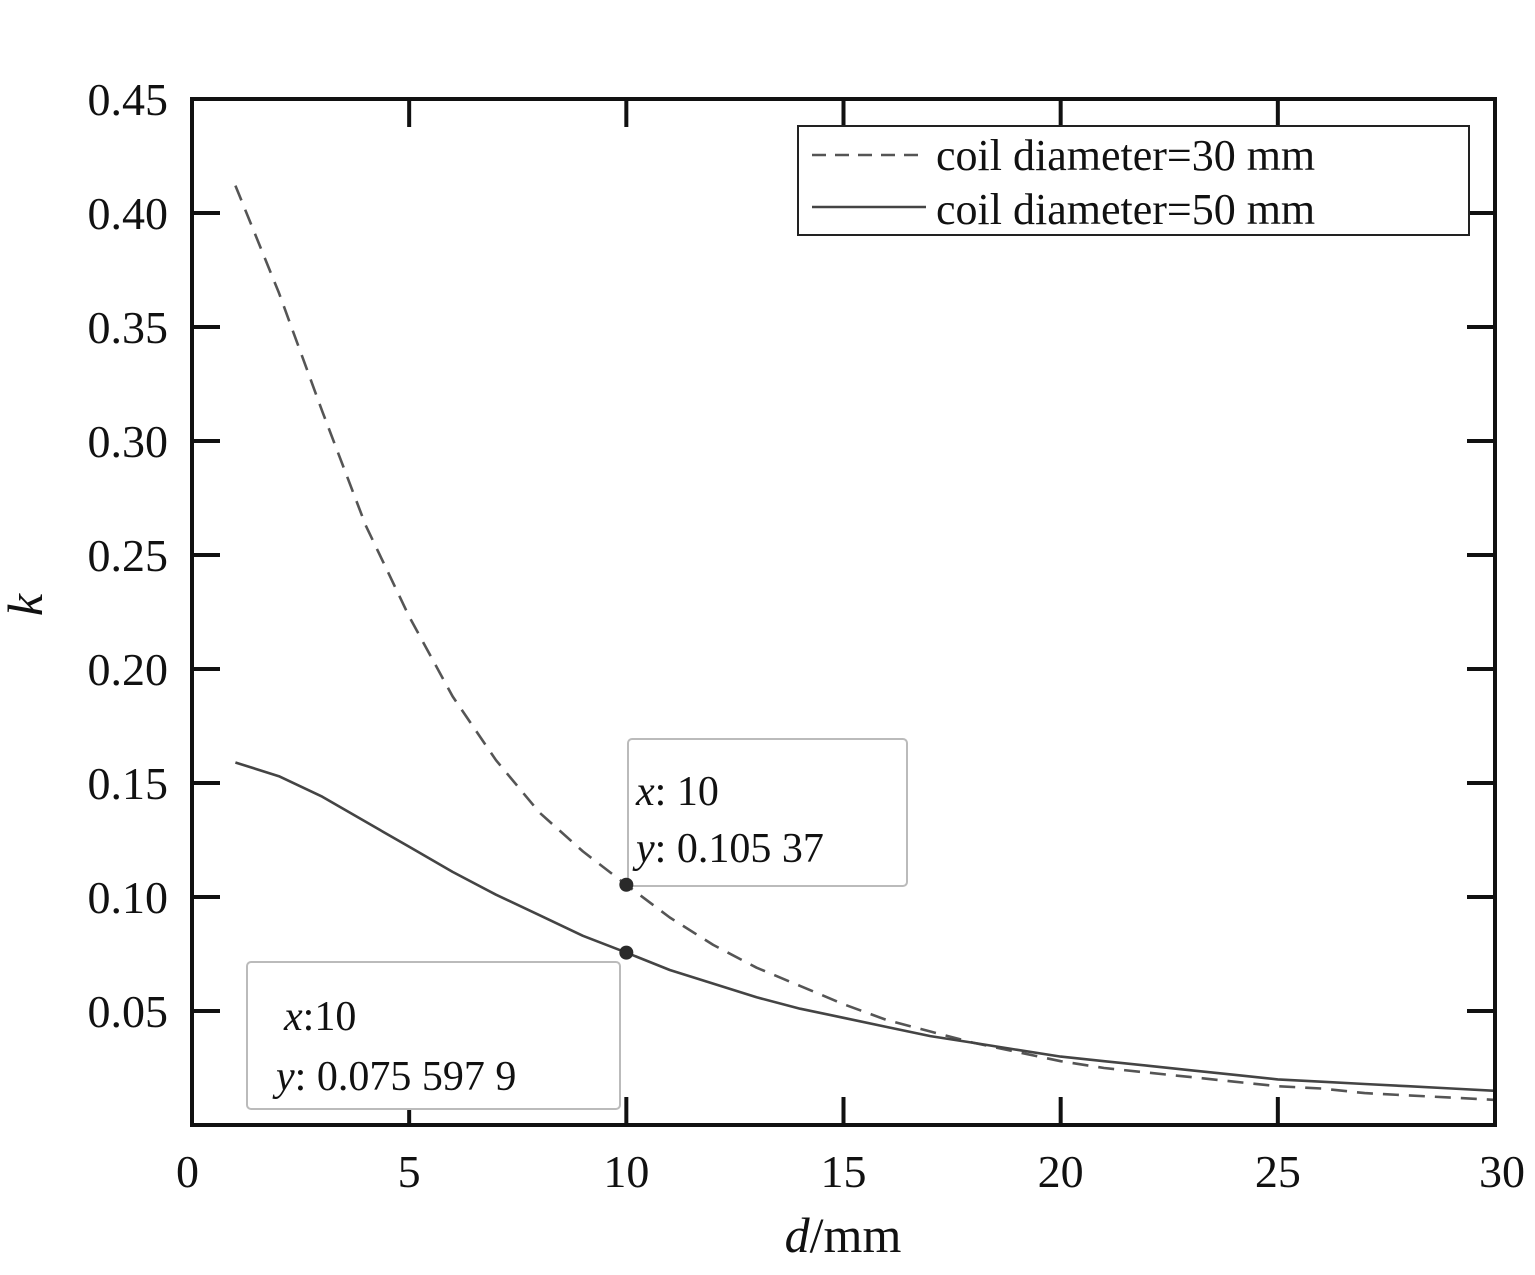 The image size is (1535, 1275). I want to click on legend-label-series-1: coil diameter=30 mm, so click(1125, 155).